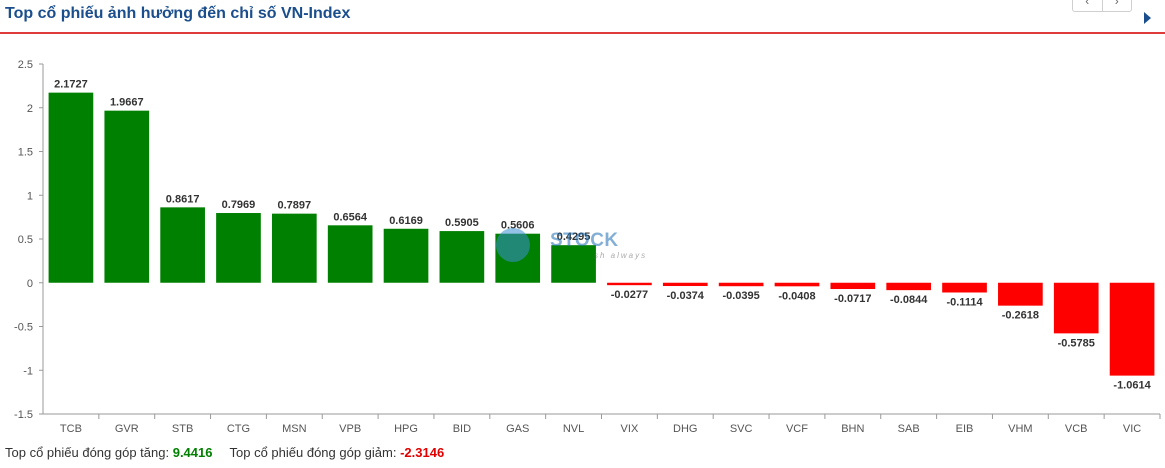  What do you see at coordinates (797, 284) in the screenshot?
I see `bar-vcf` at bounding box center [797, 284].